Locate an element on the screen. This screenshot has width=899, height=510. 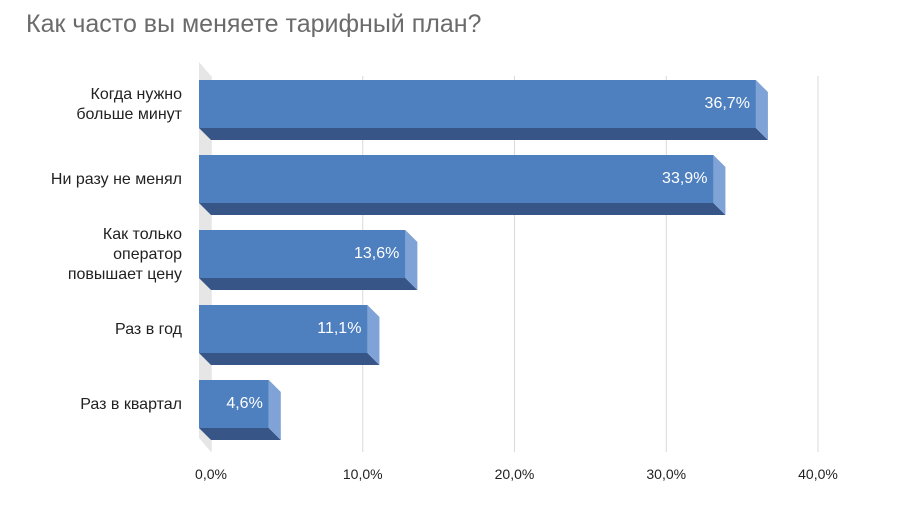
bar: 13,6% is located at coordinates (308, 260).